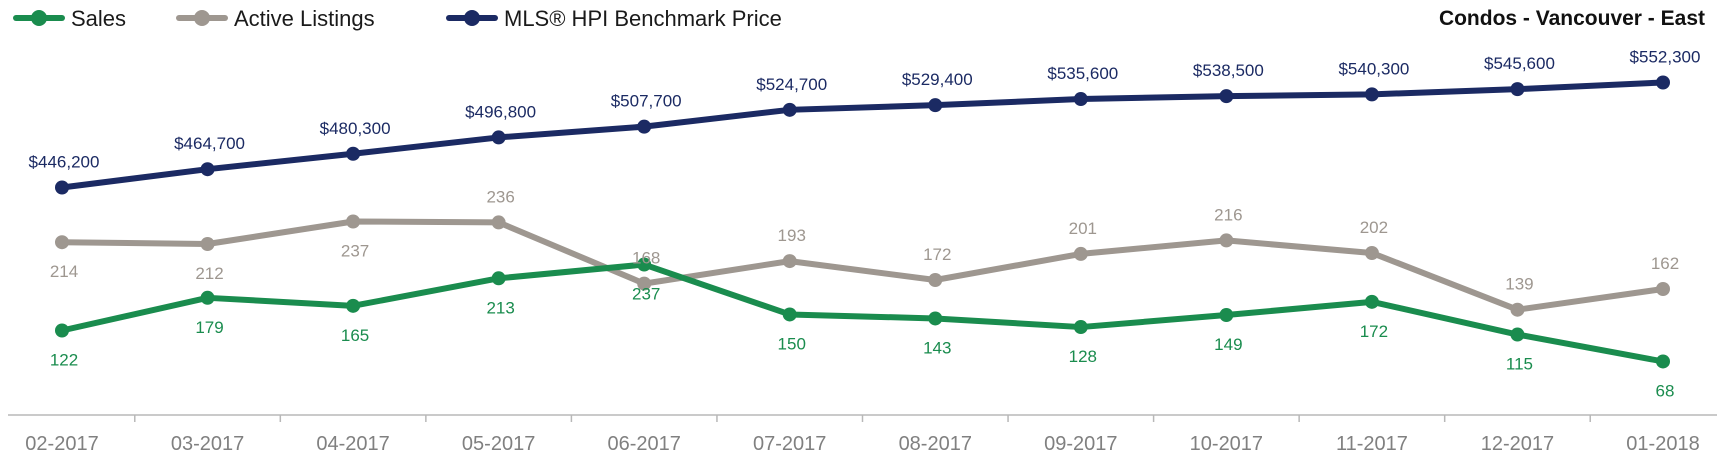 This screenshot has width=1725, height=472. I want to click on data-label-active-listings-7: 201, so click(1083, 228).